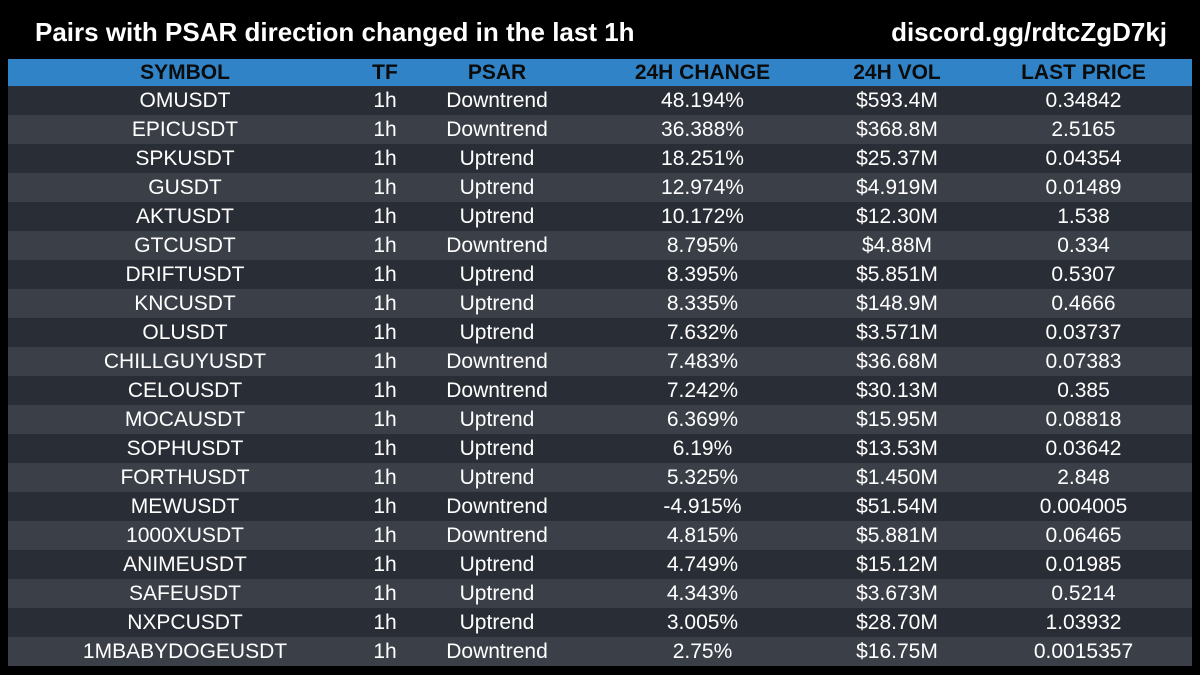 This screenshot has width=1200, height=675. Describe the element at coordinates (600, 274) in the screenshot. I see `table-row: DRIFTUSDT 1h Uptrend 8.395% $5.851M 0.5307` at that location.